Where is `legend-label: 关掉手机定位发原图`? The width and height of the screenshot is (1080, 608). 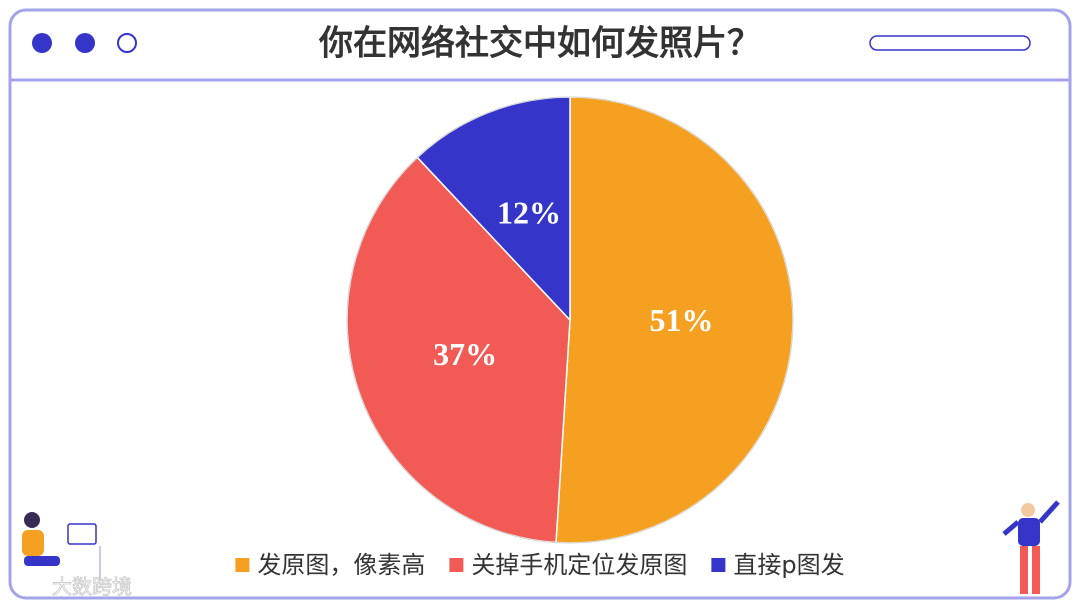 legend-label: 关掉手机定位发原图 is located at coordinates (579, 565).